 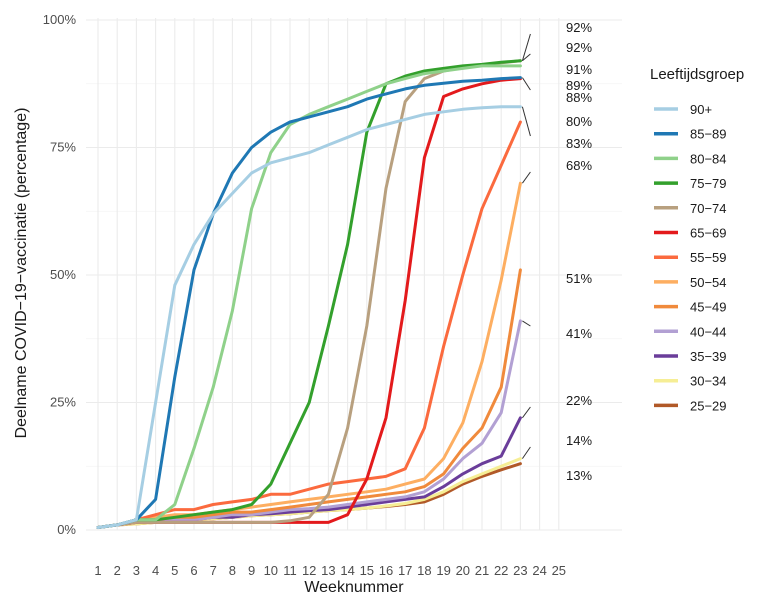 What do you see at coordinates (708, 356) in the screenshot?
I see `legend-label: 35−39` at bounding box center [708, 356].